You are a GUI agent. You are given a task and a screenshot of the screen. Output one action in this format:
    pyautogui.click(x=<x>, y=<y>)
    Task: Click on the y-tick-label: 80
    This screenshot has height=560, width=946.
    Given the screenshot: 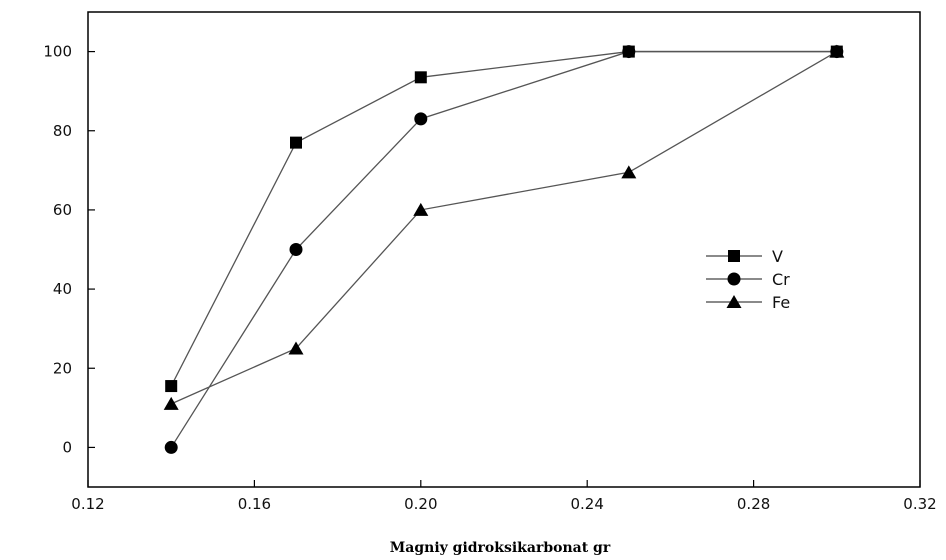 What is the action you would take?
    pyautogui.click(x=62, y=131)
    